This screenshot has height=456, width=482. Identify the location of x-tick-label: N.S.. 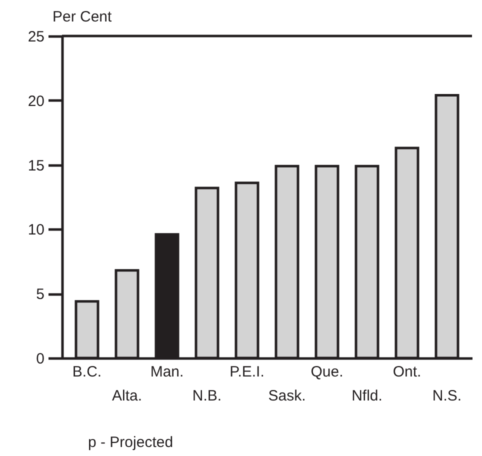
(447, 396).